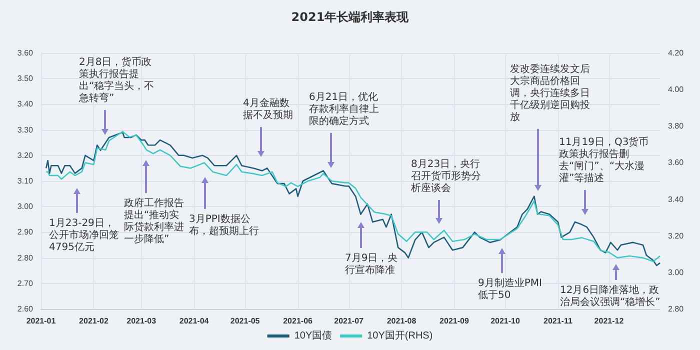 Image resolution: width=700 pixels, height=350 pixels. What do you see at coordinates (609, 321) in the screenshot?
I see `x-tick-label: 2021-12` at bounding box center [609, 321].